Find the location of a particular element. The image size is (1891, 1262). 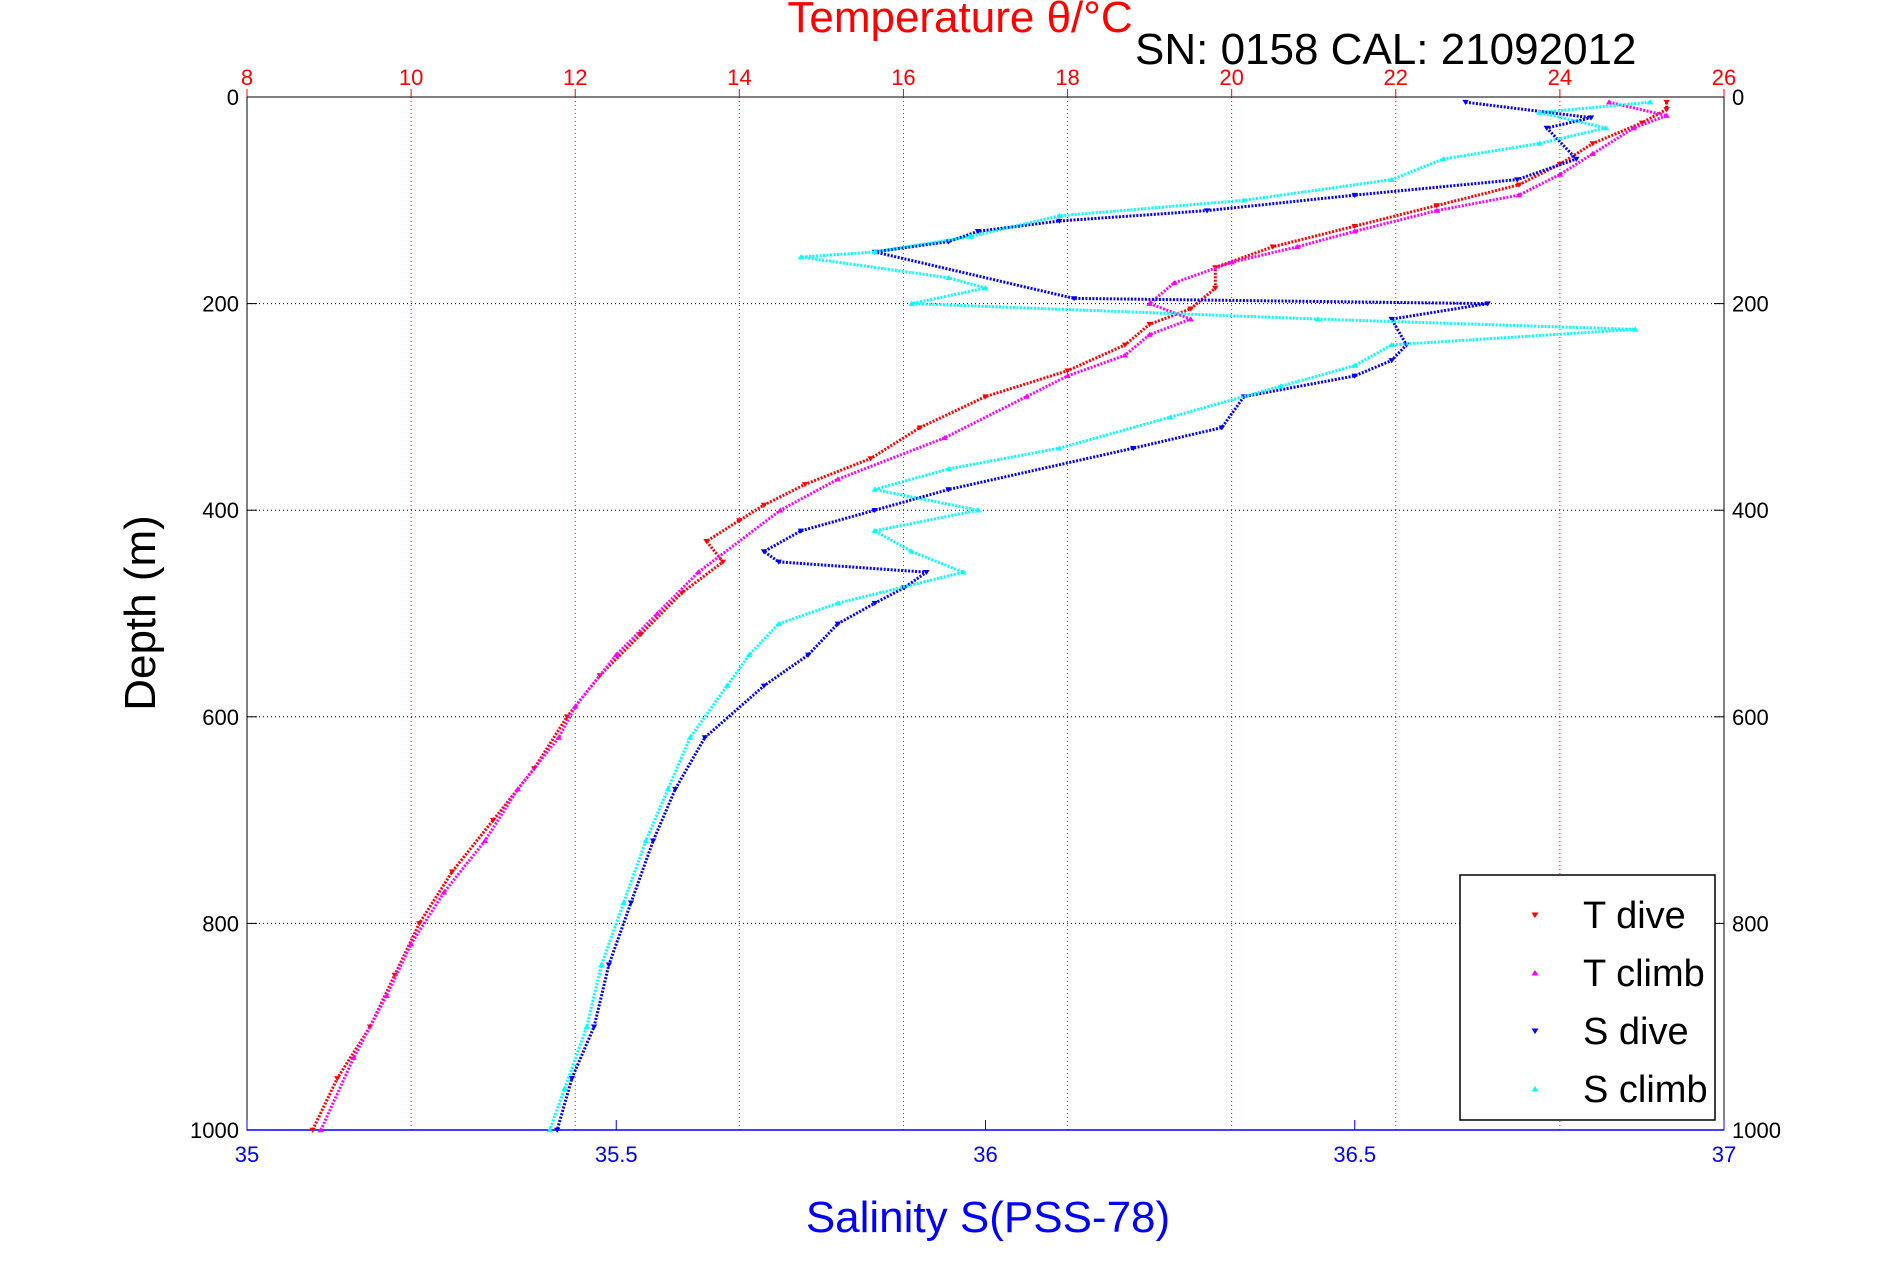

legend-marker is located at coordinates (1535, 1088).